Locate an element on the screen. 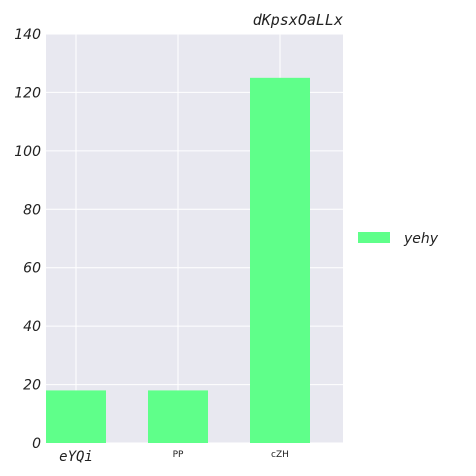  y-tick-label: 120 is located at coordinates (27, 93).